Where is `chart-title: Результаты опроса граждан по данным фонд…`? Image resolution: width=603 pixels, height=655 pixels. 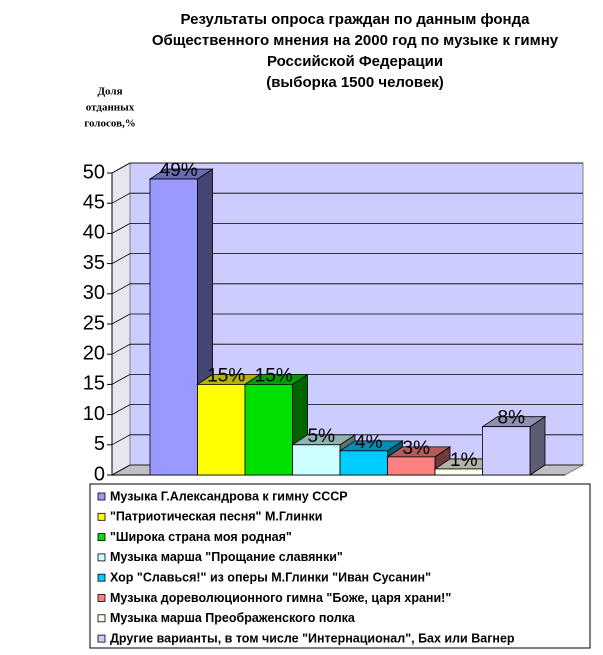
chart-title: Результаты опроса граждан по данным фонд… is located at coordinates (356, 19).